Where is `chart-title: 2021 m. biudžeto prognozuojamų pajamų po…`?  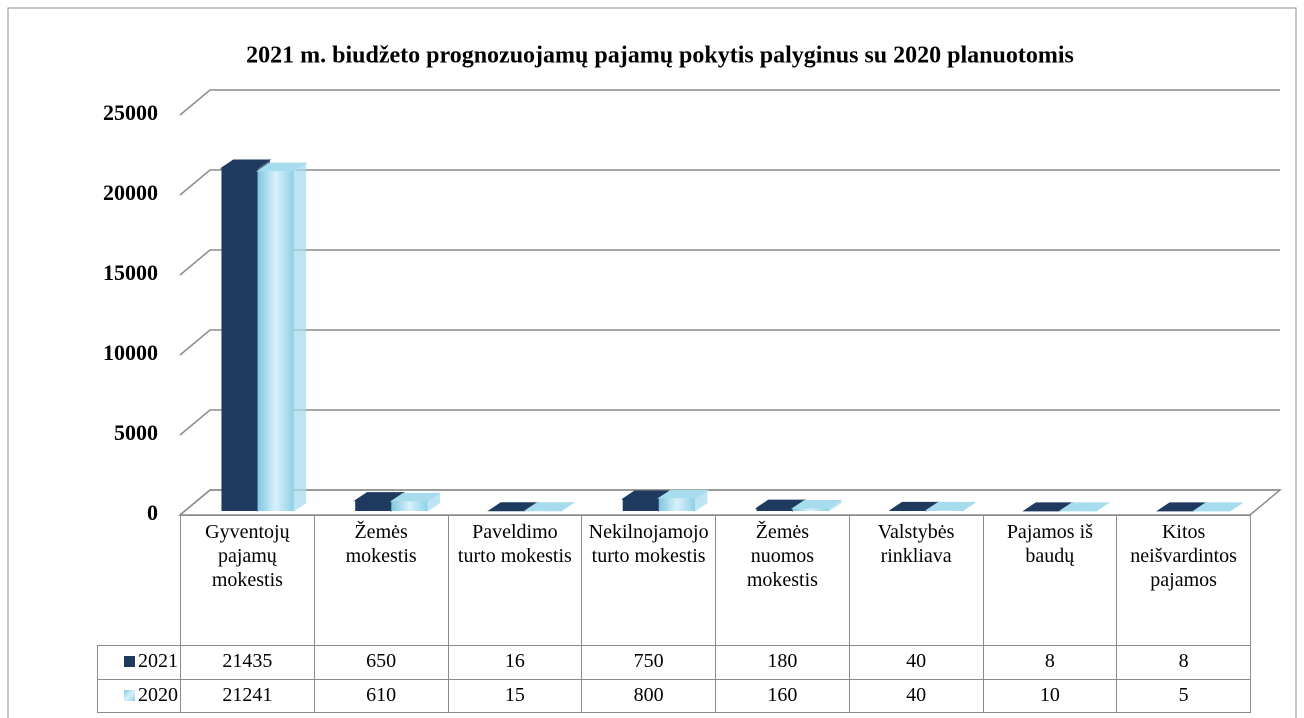 chart-title: 2021 m. biudžeto prognozuojamų pajamų po… is located at coordinates (660, 56).